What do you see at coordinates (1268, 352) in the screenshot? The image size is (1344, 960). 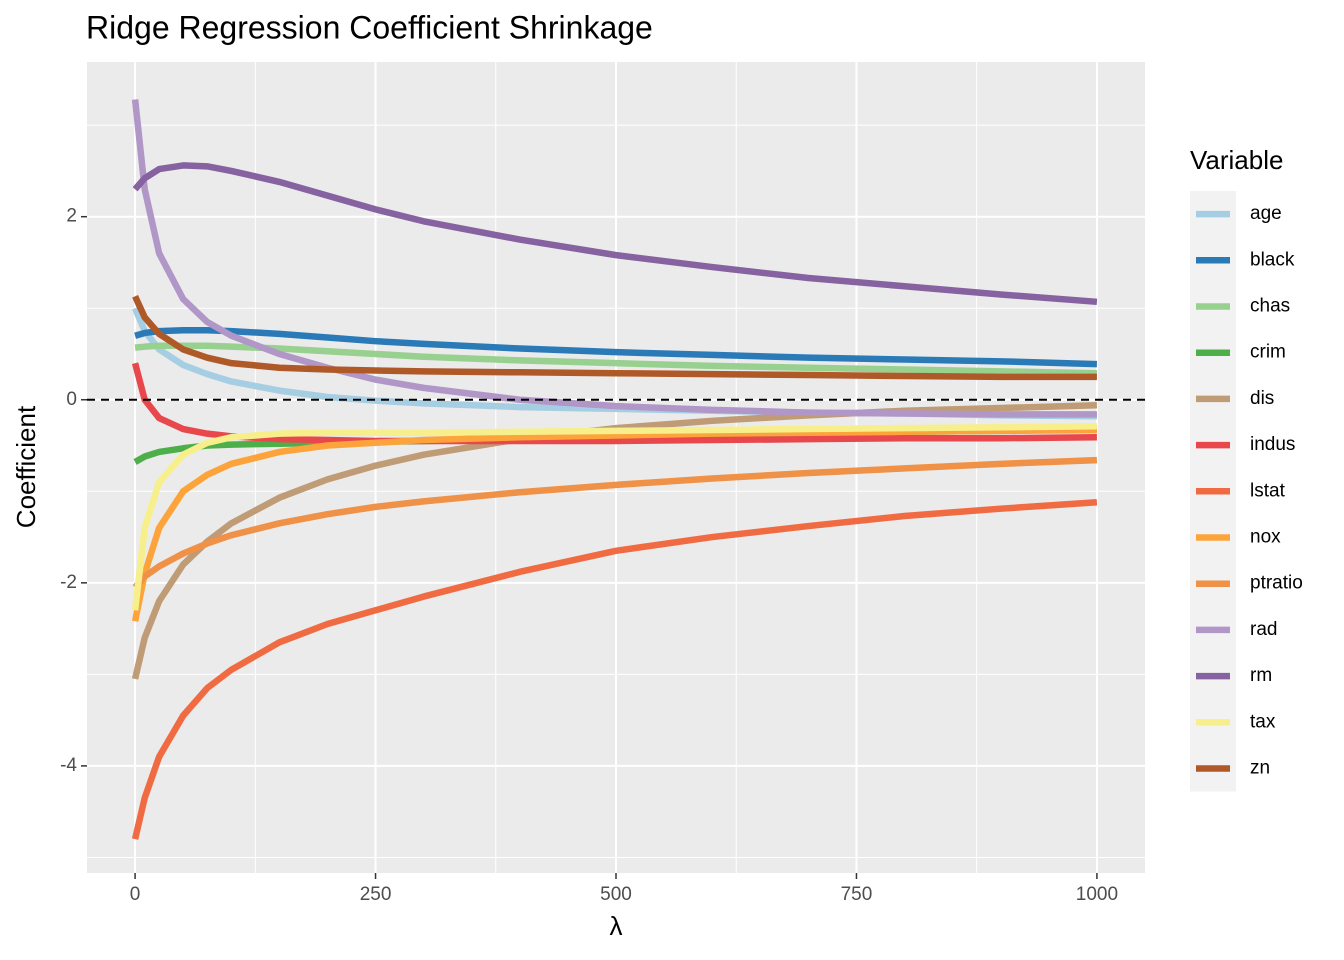 I see `legend-label: crim` at bounding box center [1268, 352].